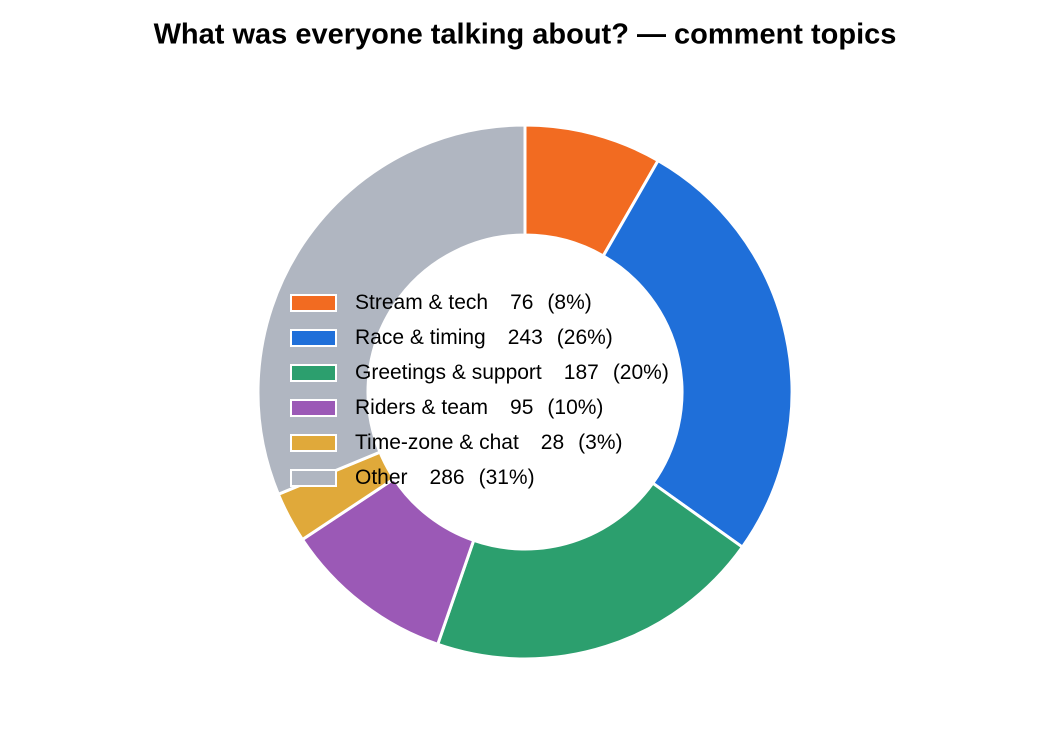  I want to click on legend-value: 286, so click(447, 477).